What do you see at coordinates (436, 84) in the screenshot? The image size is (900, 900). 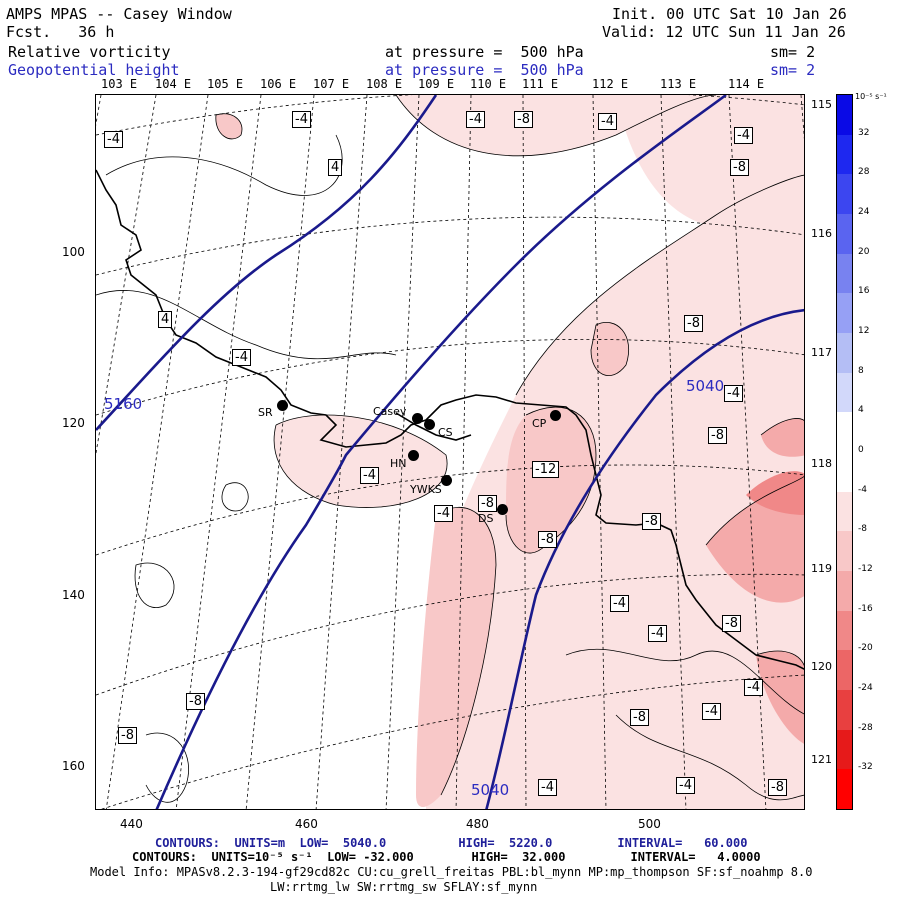 I see `lon-label: 109 E` at bounding box center [436, 84].